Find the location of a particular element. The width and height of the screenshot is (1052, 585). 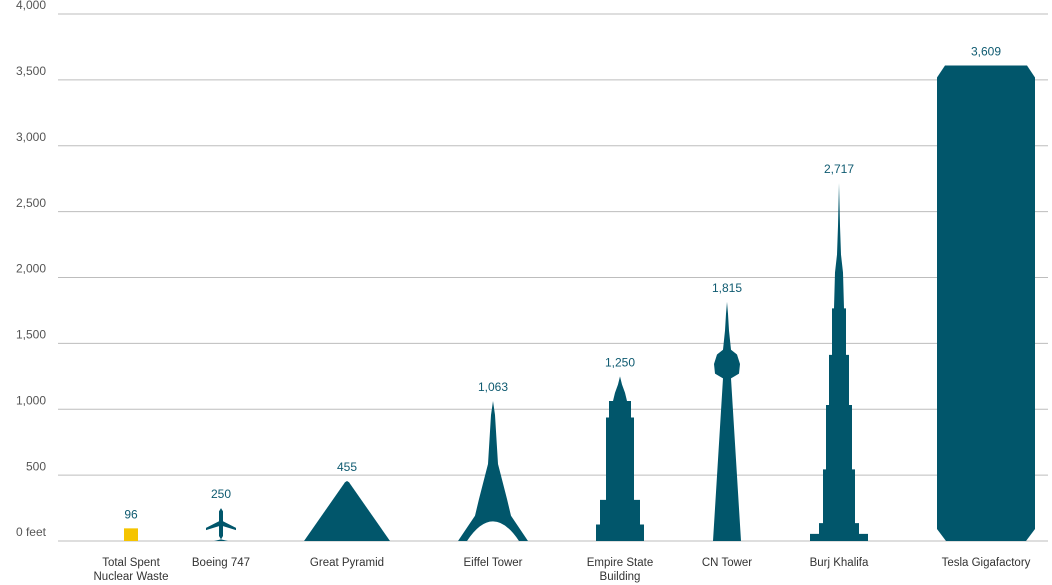

value-label: 1,815 is located at coordinates (727, 288).